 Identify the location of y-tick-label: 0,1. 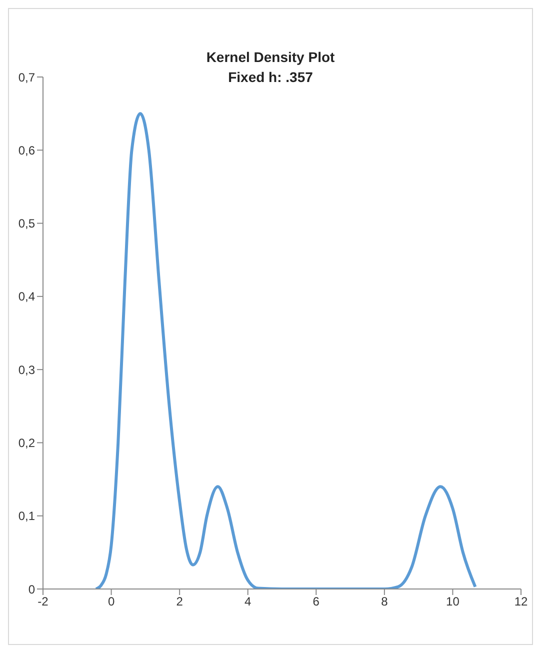
(27, 516).